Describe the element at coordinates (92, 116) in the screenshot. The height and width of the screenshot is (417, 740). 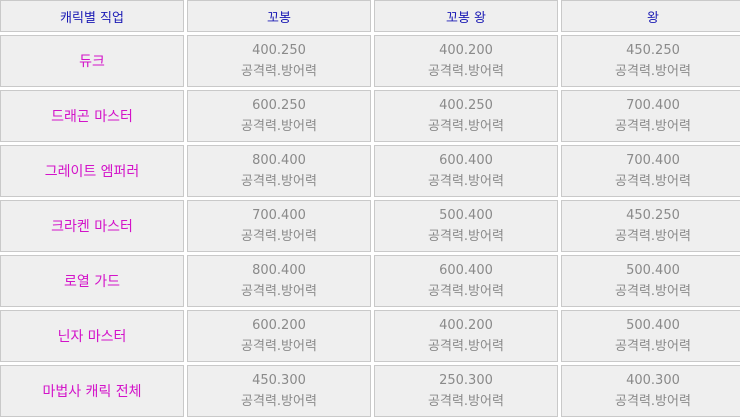
I see `job-name: 드래곤 마스터` at that location.